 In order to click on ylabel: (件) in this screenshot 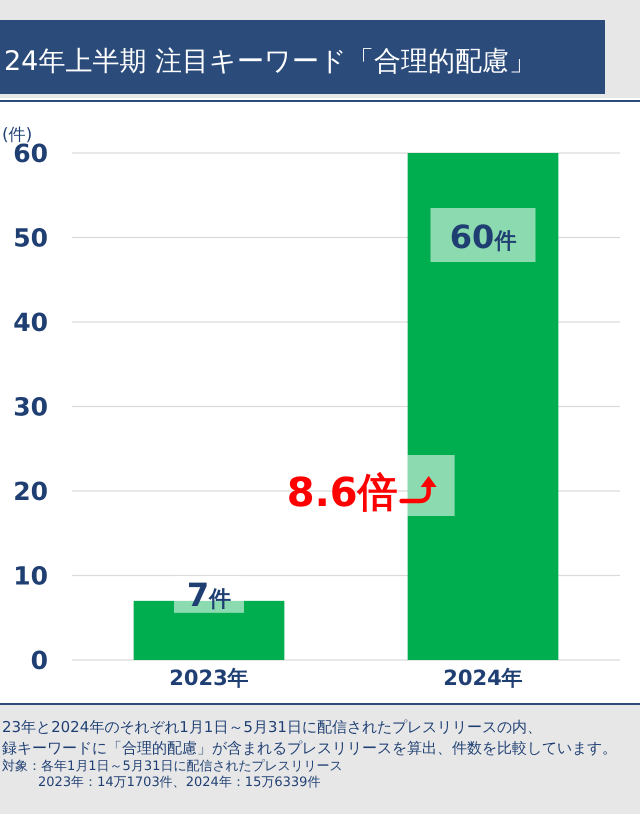, I will do `click(17, 135)`.